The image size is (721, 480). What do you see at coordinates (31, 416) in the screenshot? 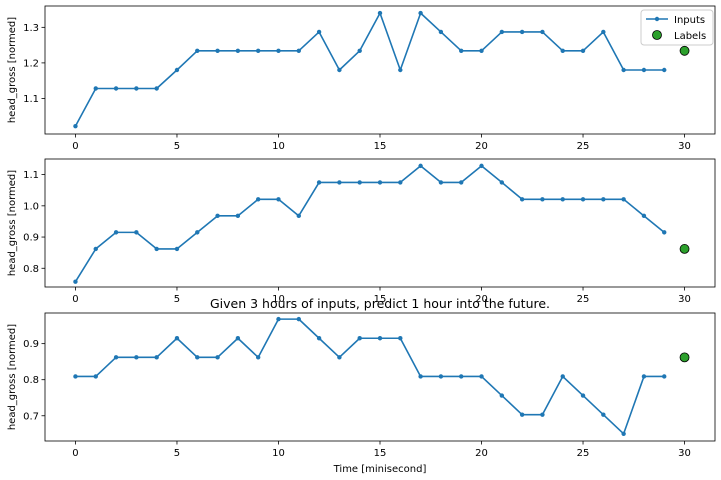
I see `y-tick-label: 0.7` at bounding box center [31, 416].